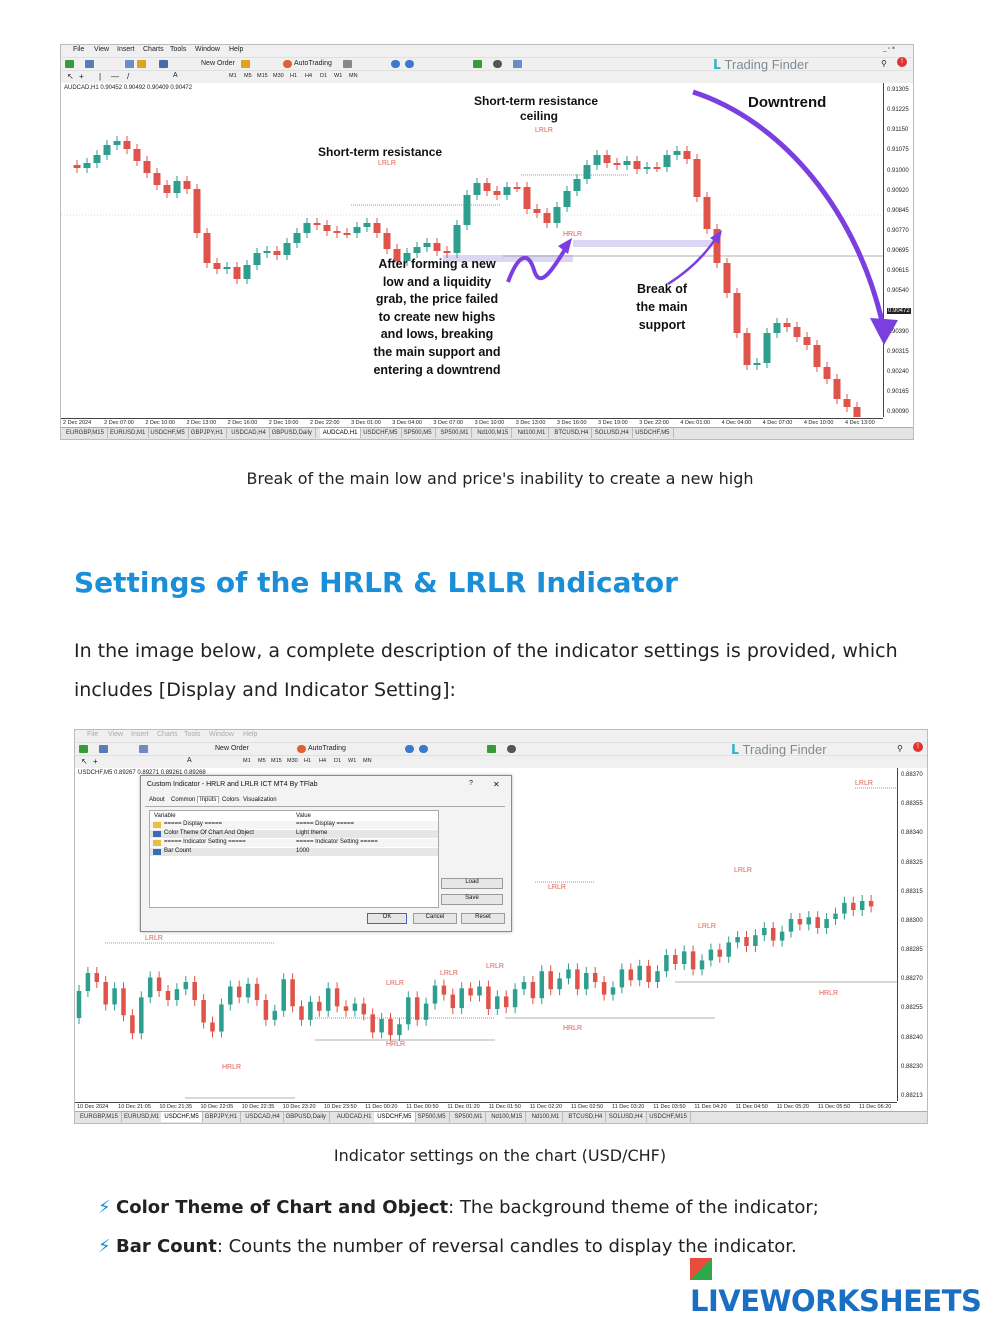 The height and width of the screenshot is (1318, 1000). I want to click on reset-button: Reset, so click(483, 918).